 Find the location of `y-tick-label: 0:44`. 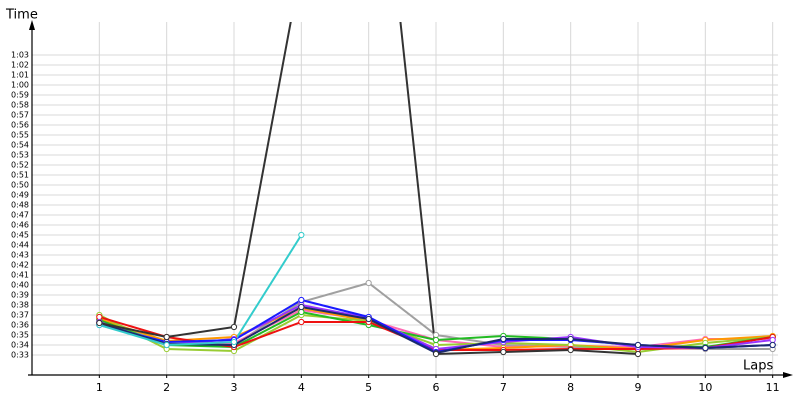

y-tick-label: 0:44 is located at coordinates (20, 245).